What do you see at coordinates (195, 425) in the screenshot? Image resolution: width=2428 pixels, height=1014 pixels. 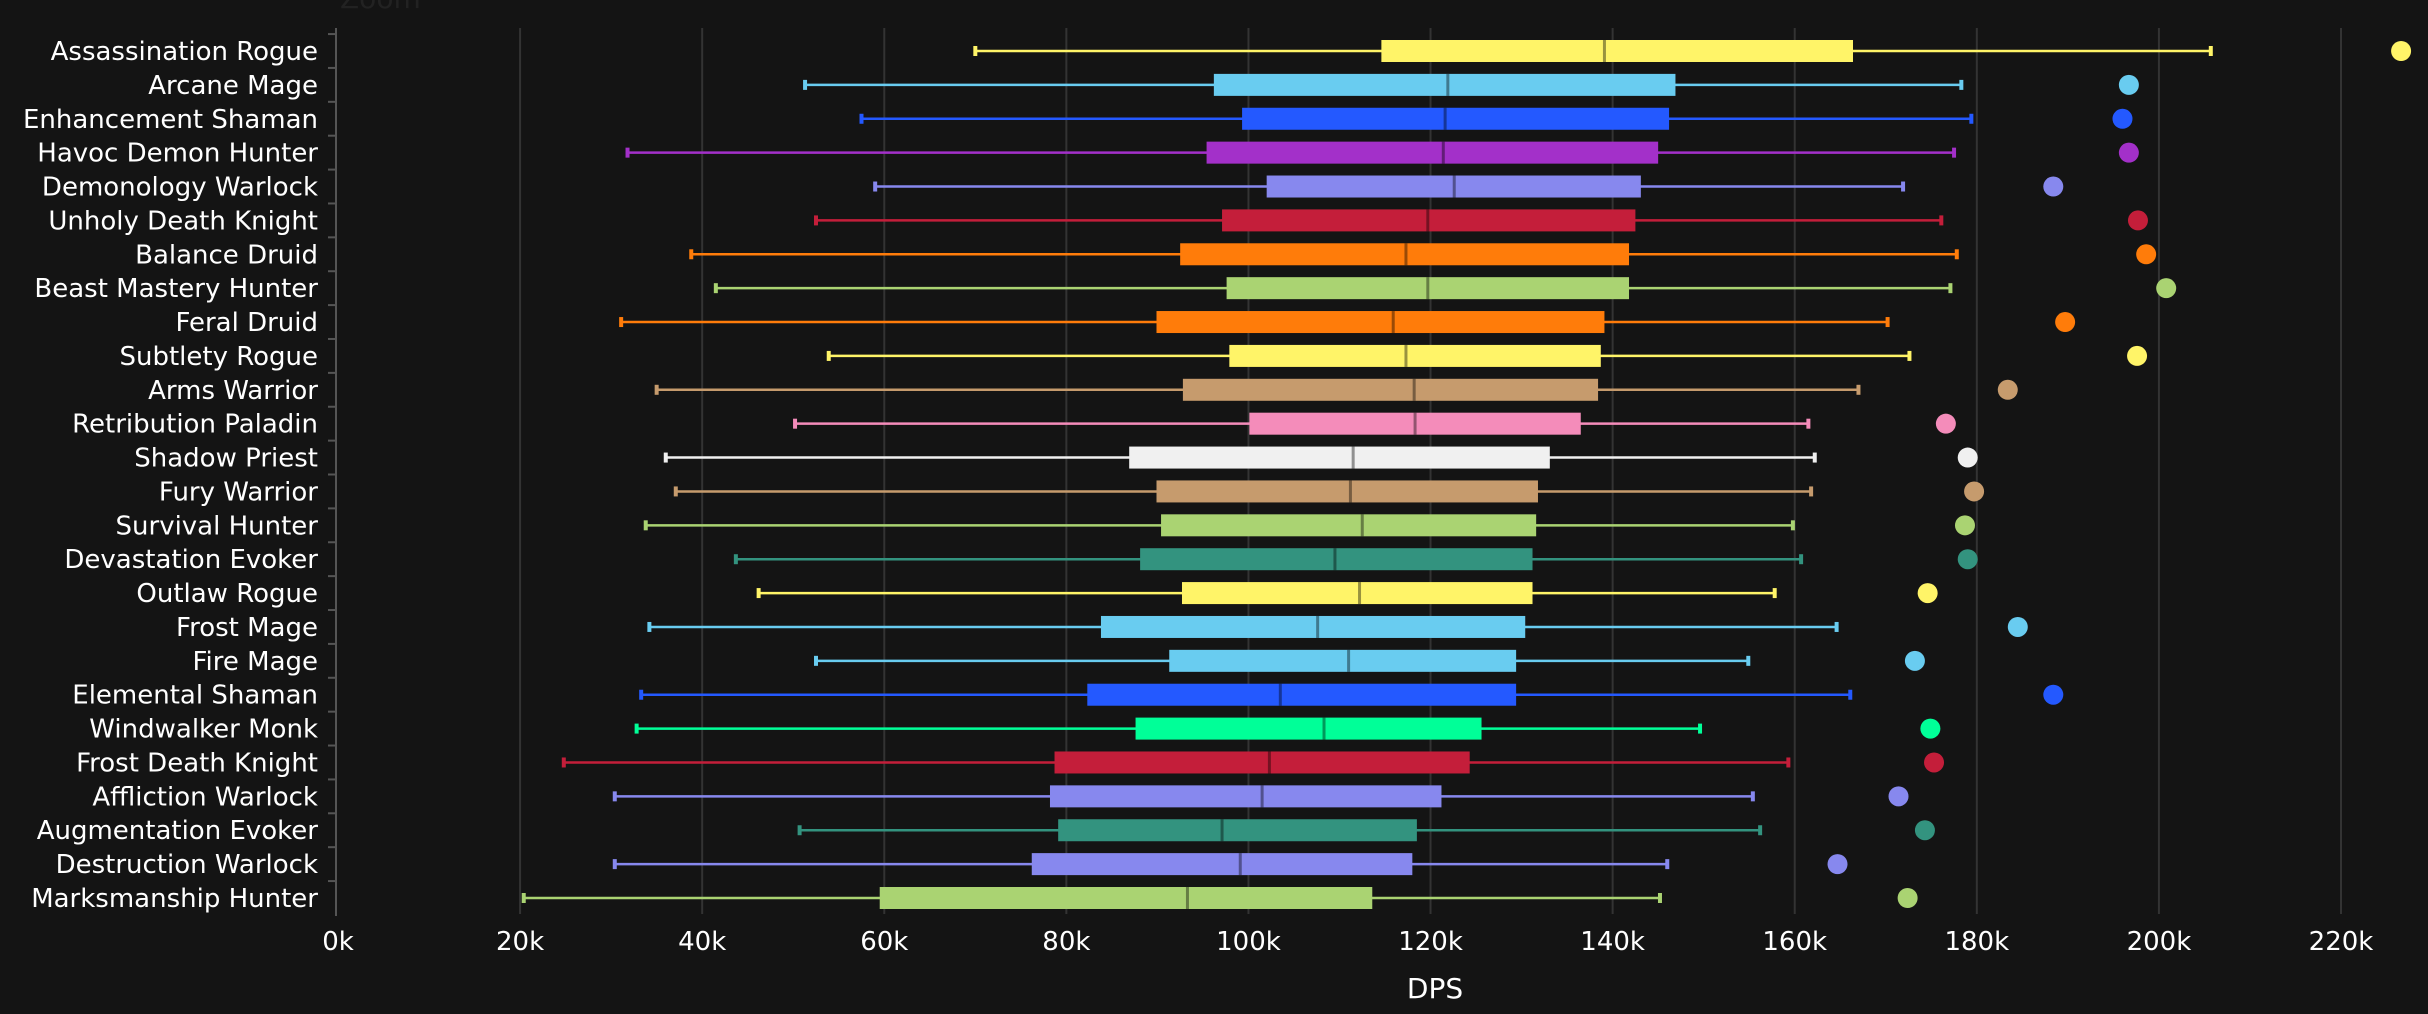 I see `category-label: Retribution Paladin` at bounding box center [195, 425].